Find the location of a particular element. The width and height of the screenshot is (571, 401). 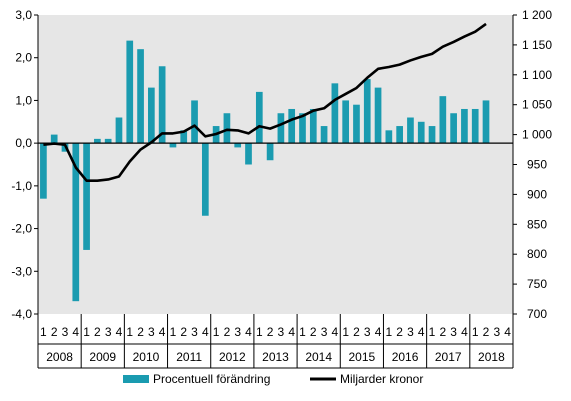

year-label-2011: 2011 is located at coordinates (189, 357).